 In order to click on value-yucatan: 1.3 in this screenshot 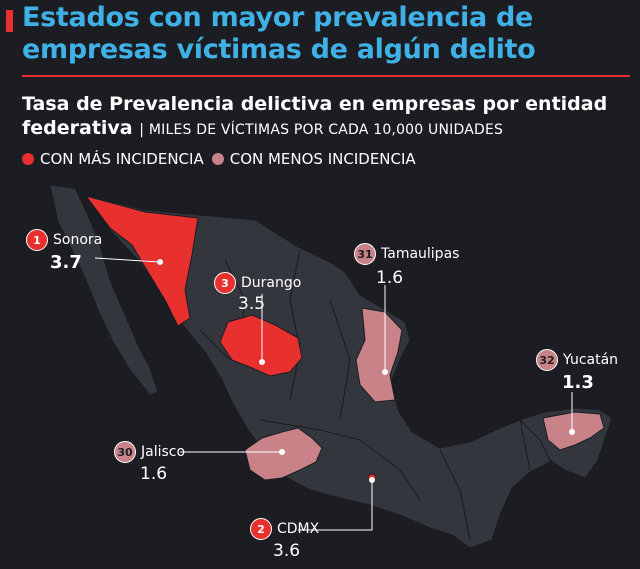, I will do `click(578, 382)`.